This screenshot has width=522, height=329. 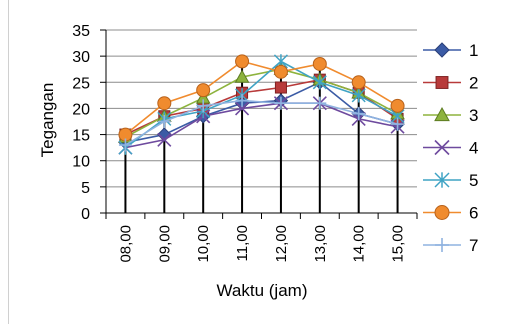 I want to click on y-tick-label: 0, so click(x=85, y=214).